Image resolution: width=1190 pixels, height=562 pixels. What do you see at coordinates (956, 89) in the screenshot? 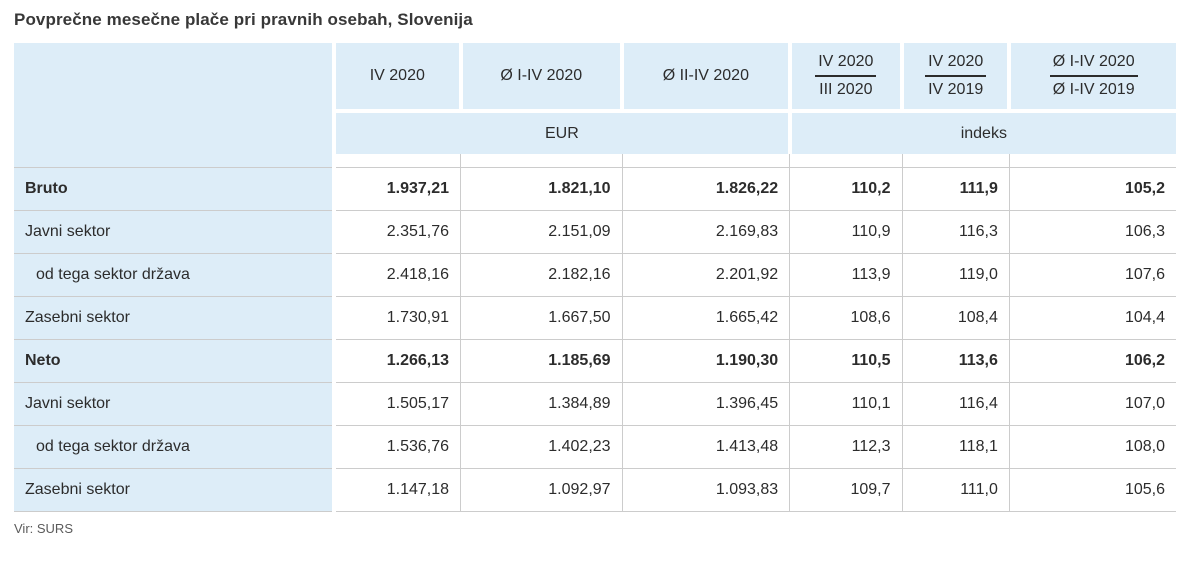
I see `ratio-denominator: IV 2019` at bounding box center [956, 89].